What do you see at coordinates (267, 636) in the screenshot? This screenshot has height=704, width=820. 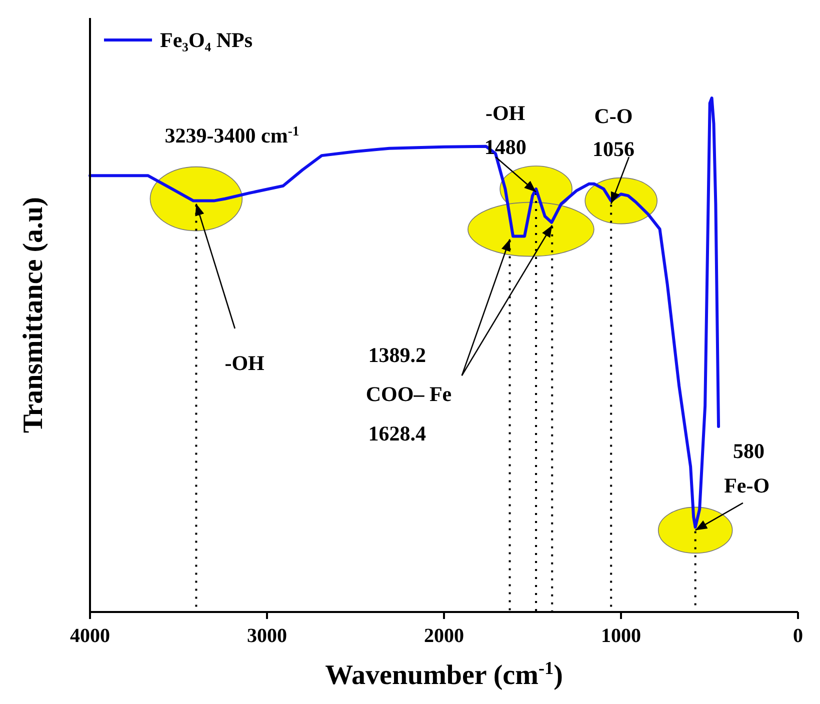 I see `x-tick-label: 3000` at bounding box center [267, 636].